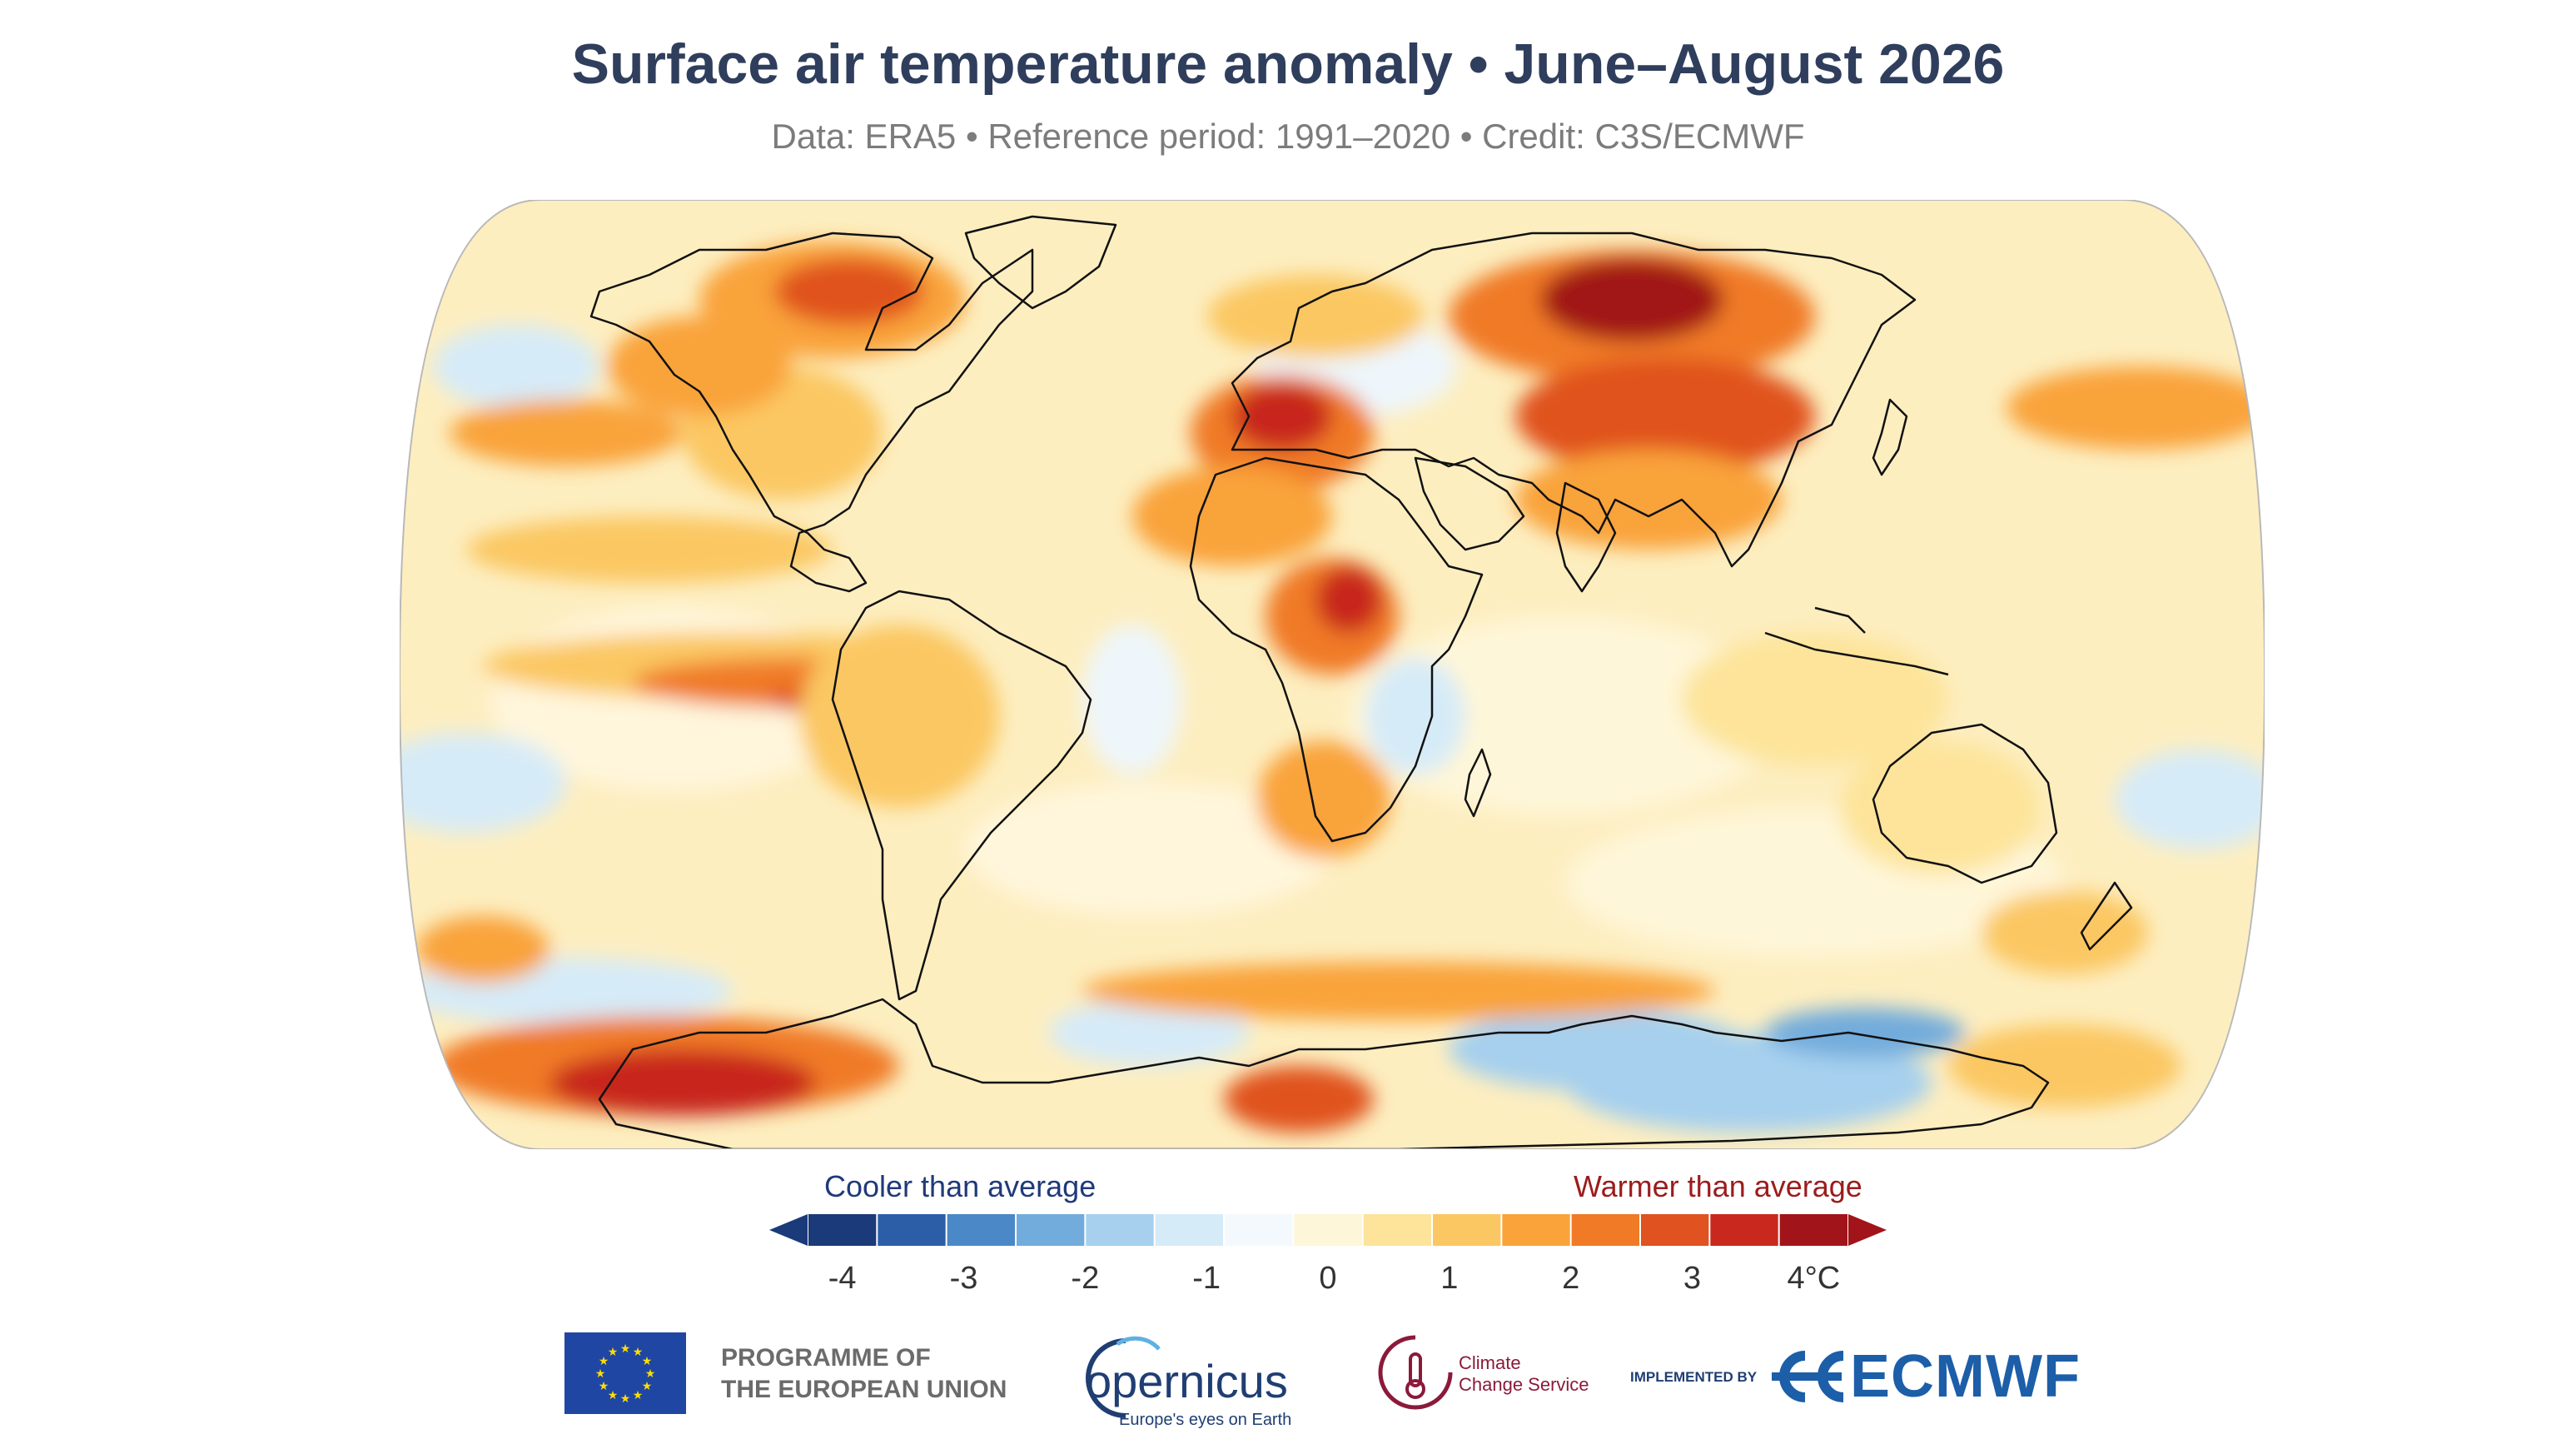 The height and width of the screenshot is (1449, 2576). What do you see at coordinates (1524, 1385) in the screenshot?
I see `c3s-line-2: Change Service` at bounding box center [1524, 1385].